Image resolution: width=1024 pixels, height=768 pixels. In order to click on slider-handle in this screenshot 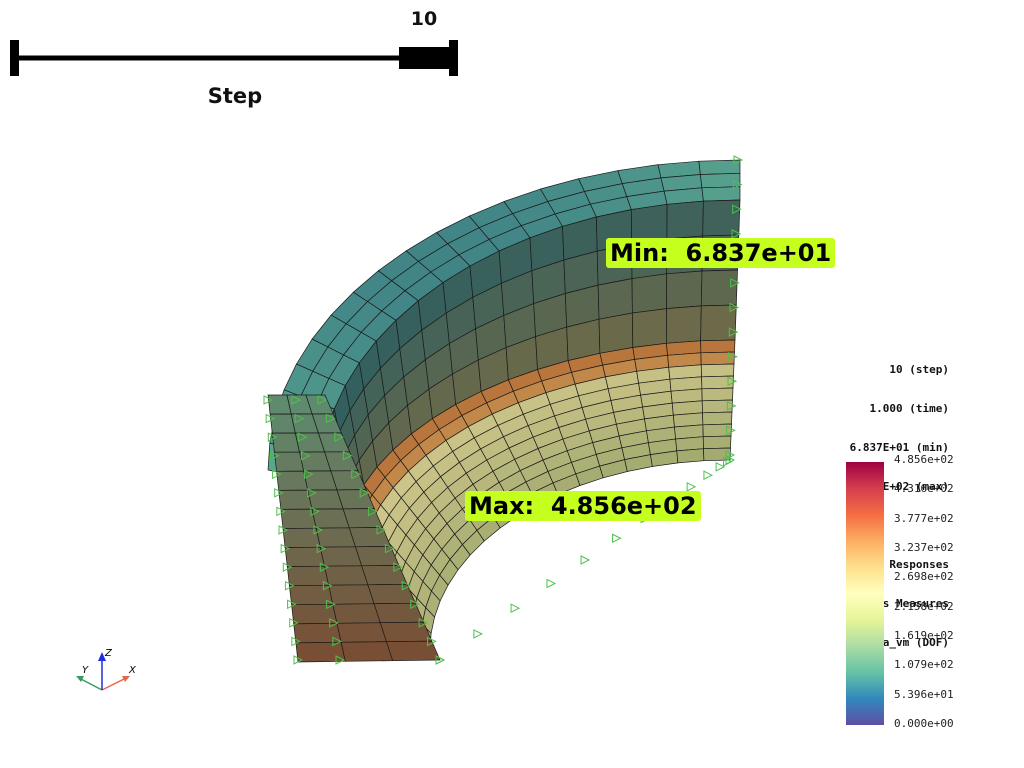, I will do `click(427, 58)`.